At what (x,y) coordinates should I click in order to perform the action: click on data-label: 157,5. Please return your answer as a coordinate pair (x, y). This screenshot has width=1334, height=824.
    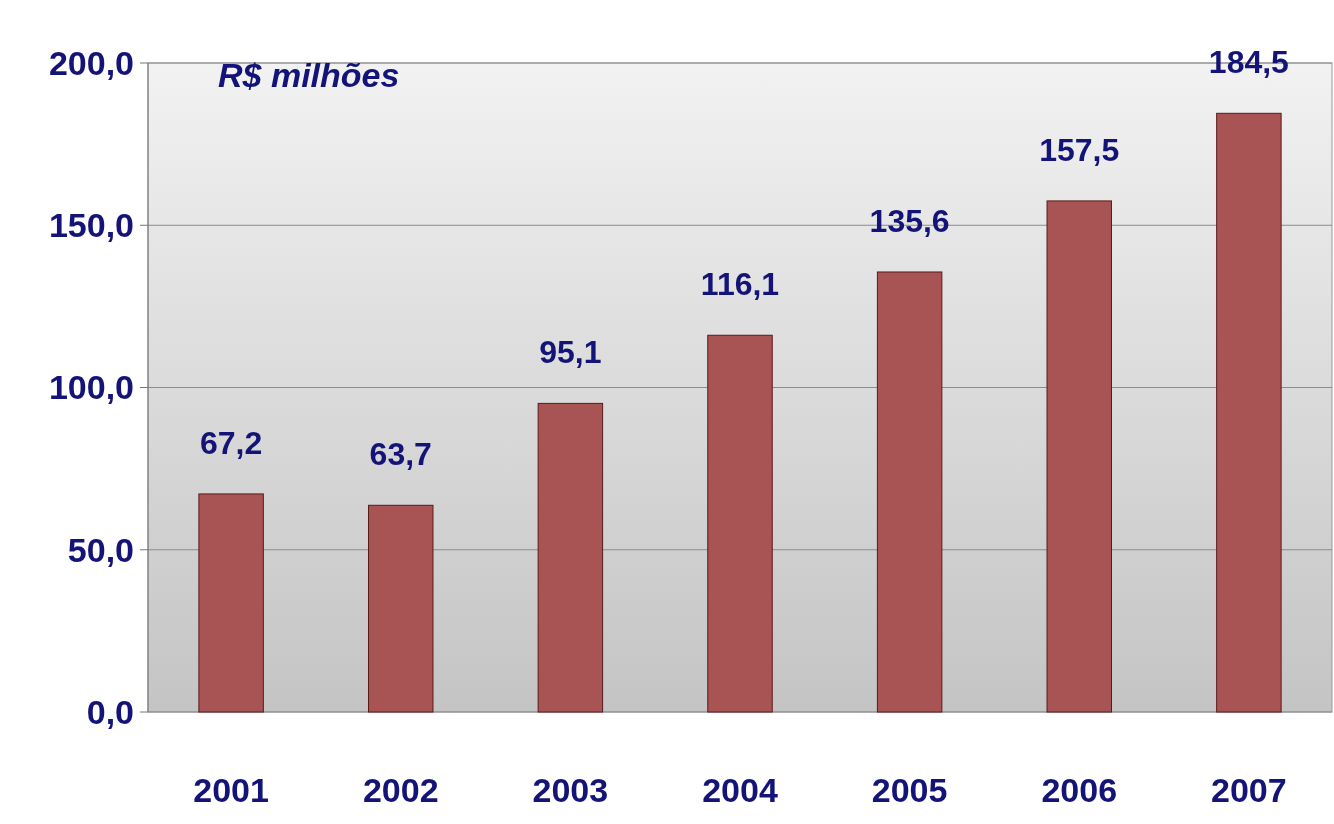
    Looking at the image, I should click on (1079, 149).